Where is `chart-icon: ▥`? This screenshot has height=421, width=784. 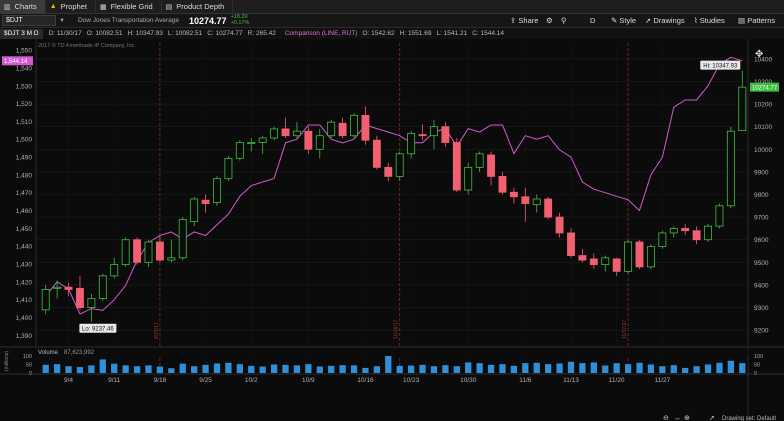 chart-icon: ▥ is located at coordinates (7, 7).